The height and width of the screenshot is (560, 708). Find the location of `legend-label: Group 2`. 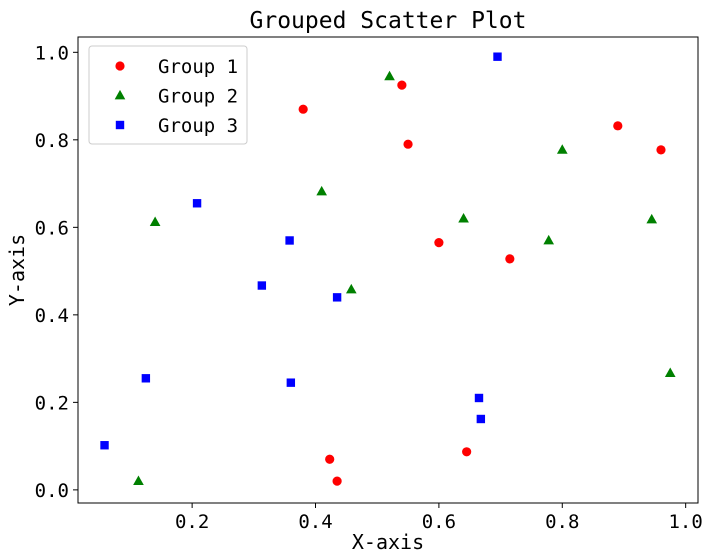

legend-label: Group 2 is located at coordinates (198, 97).